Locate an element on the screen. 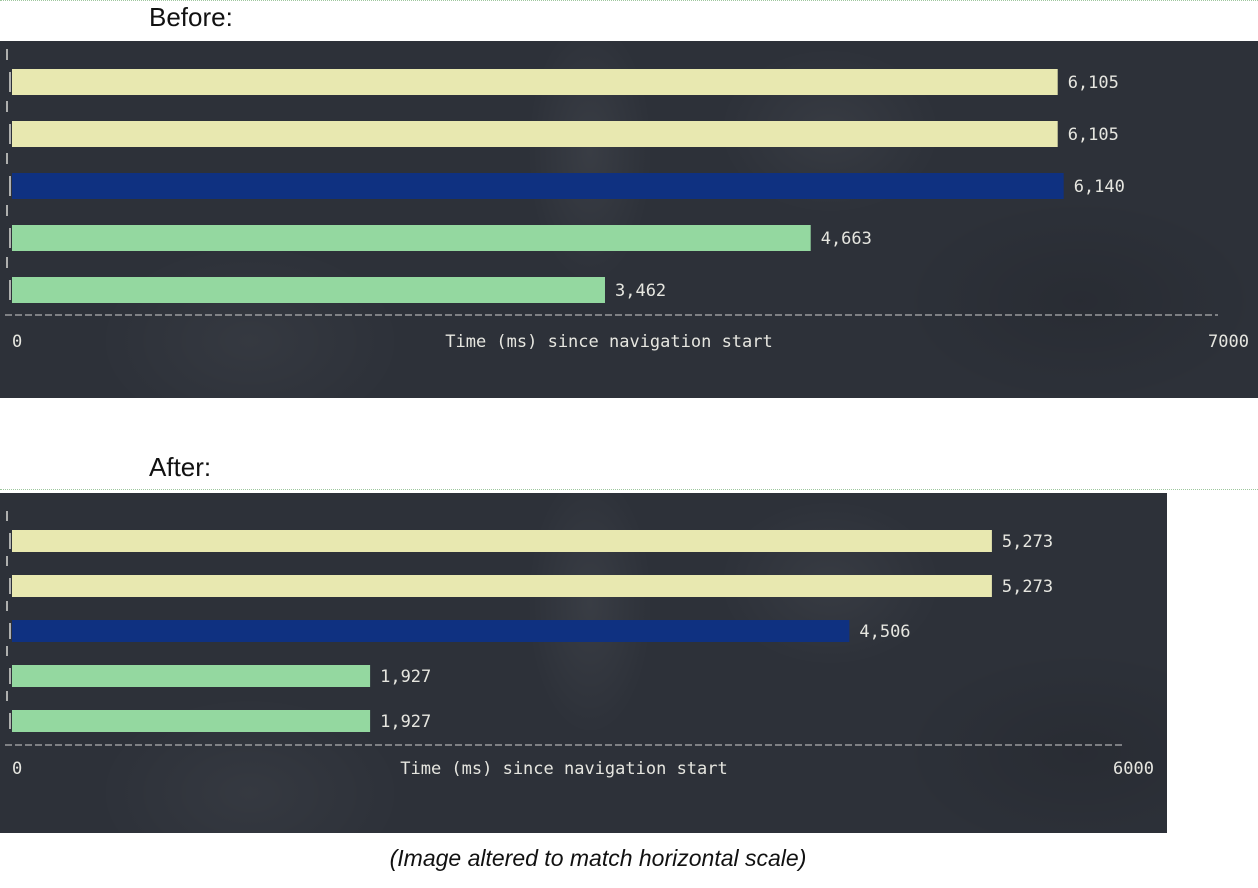 Image resolution: width=1258 pixels, height=888 pixels. chart-1-value-label-3: 6,140 is located at coordinates (1099, 187).